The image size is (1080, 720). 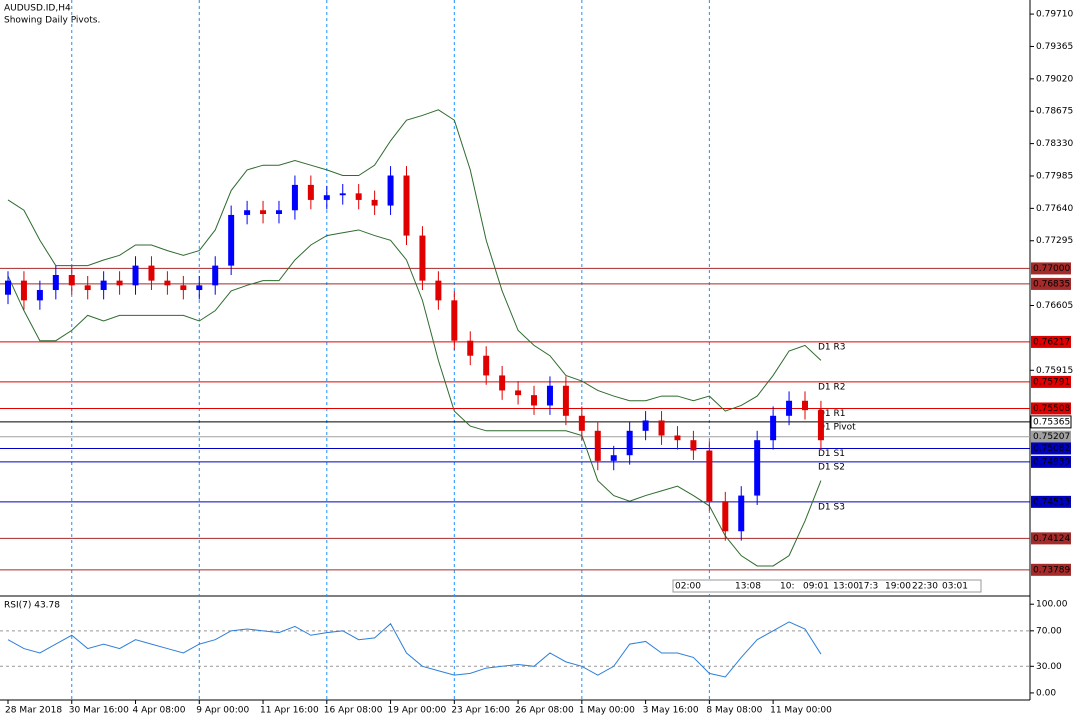 What do you see at coordinates (1051, 409) in the screenshot?
I see `pivot-price-label: 0.75508` at bounding box center [1051, 409].